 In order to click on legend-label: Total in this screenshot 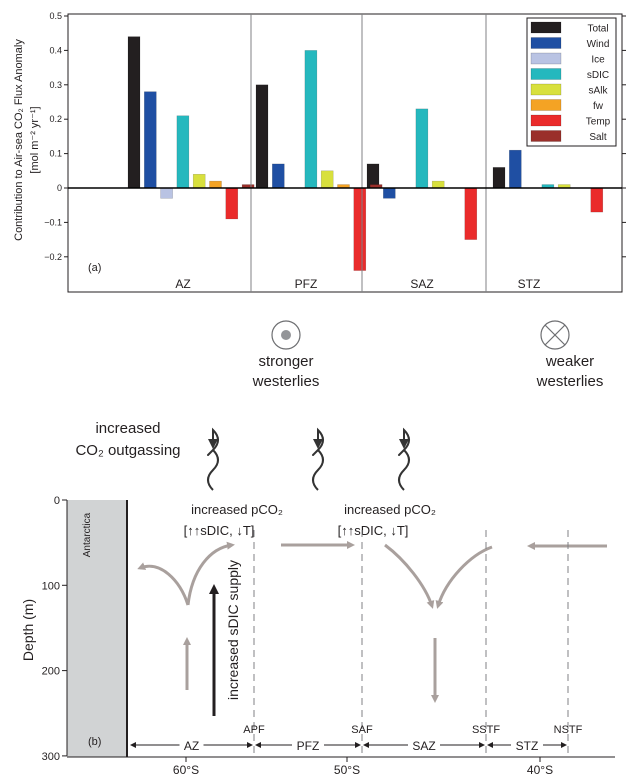, I will do `click(597, 29)`.